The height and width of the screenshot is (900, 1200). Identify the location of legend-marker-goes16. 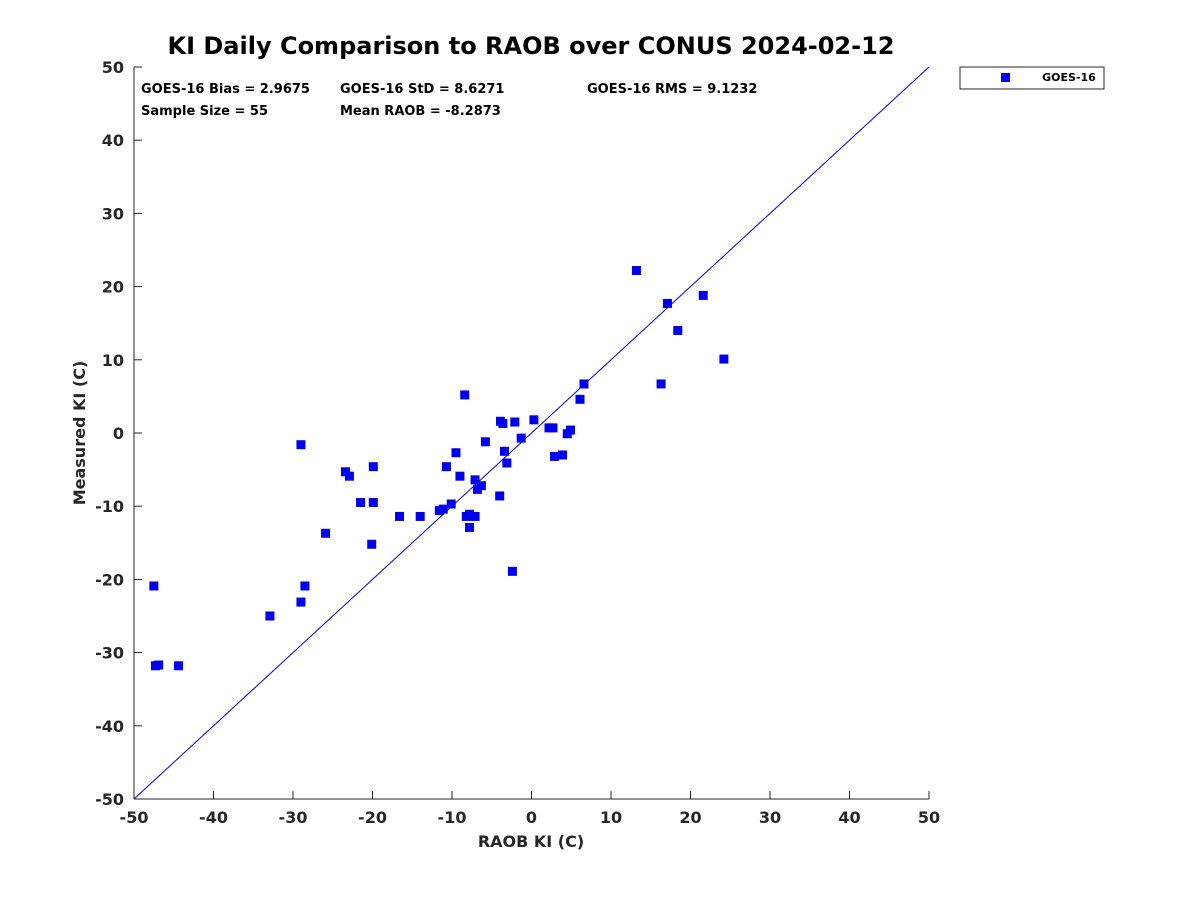
(1005, 77).